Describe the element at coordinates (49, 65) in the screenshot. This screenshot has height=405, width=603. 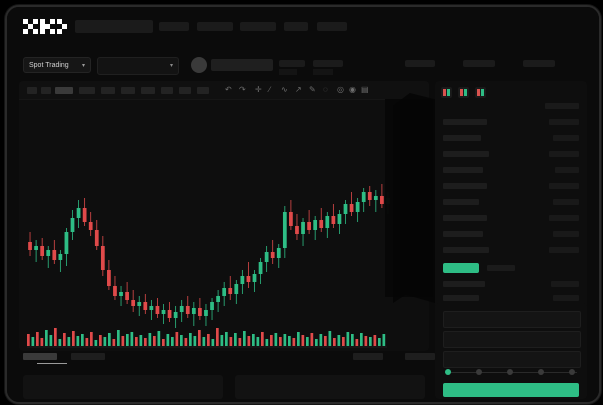
I see `trading-mode-label: Spot Trading` at that location.